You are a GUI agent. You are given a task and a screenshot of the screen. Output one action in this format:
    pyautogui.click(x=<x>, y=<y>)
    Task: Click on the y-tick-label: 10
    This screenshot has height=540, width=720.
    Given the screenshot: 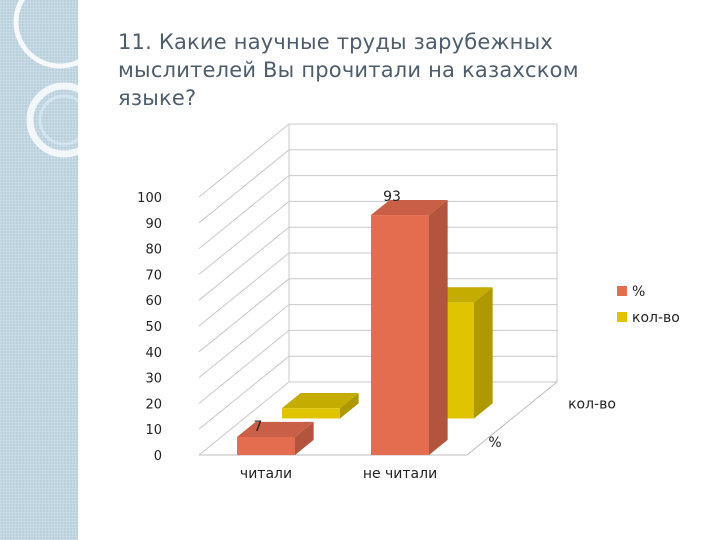 What is the action you would take?
    pyautogui.click(x=153, y=430)
    